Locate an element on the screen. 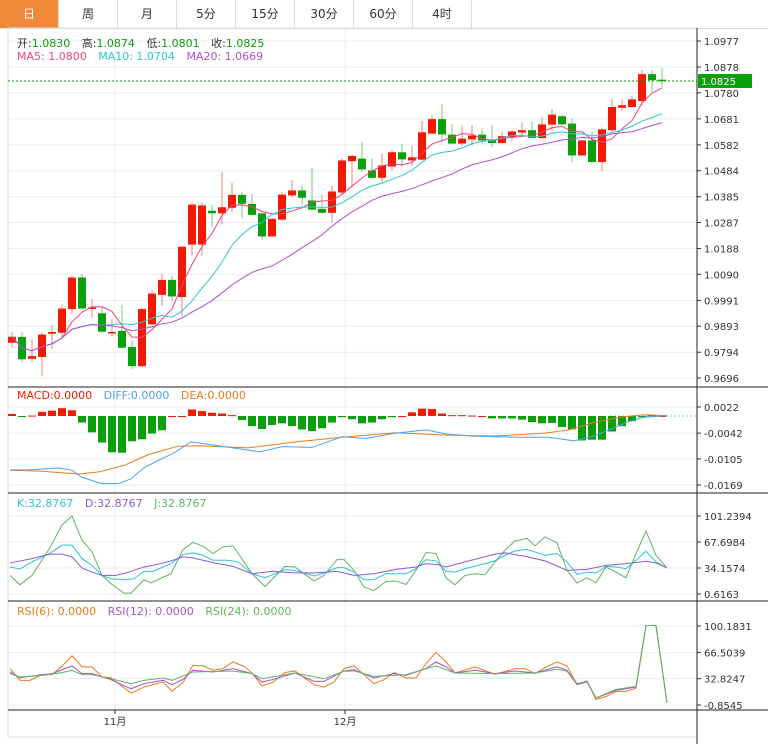 This screenshot has height=744, width=768. low-label: 低: is located at coordinates (154, 43).